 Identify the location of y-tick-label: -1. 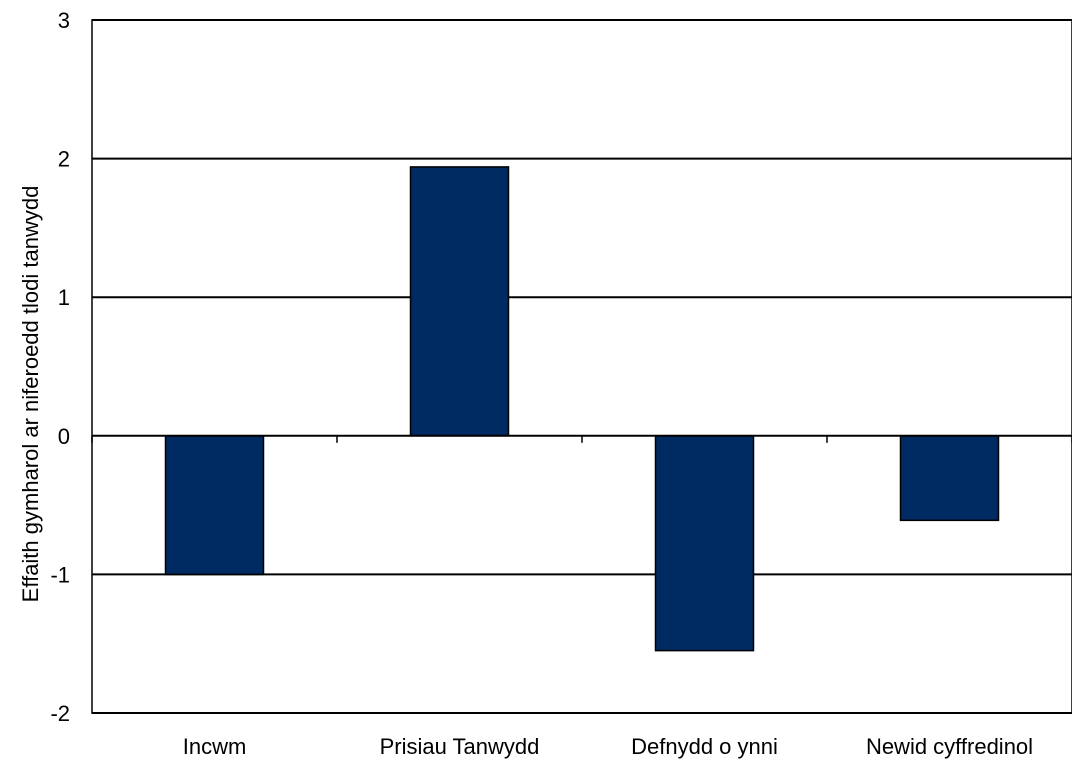
(60, 574).